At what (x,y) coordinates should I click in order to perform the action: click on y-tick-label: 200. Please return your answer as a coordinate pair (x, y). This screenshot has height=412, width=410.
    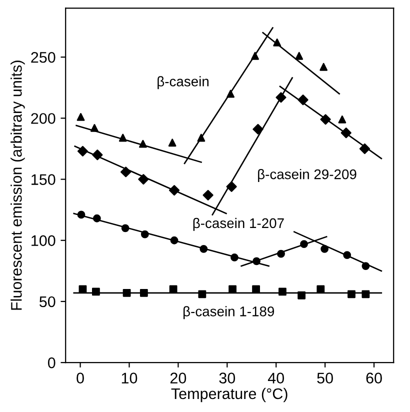
    Looking at the image, I should click on (43, 118).